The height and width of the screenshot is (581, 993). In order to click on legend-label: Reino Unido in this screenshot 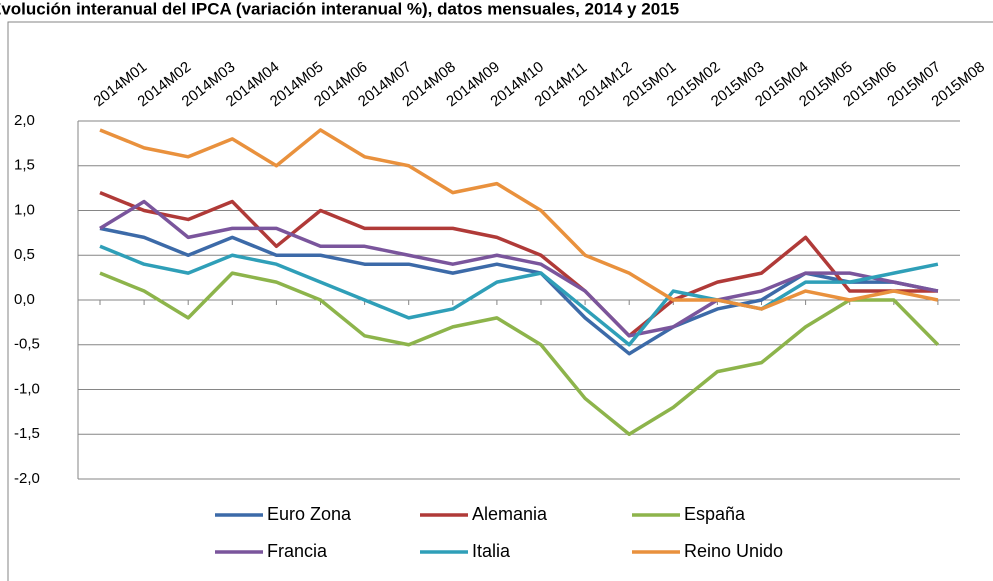, I will do `click(733, 551)`.